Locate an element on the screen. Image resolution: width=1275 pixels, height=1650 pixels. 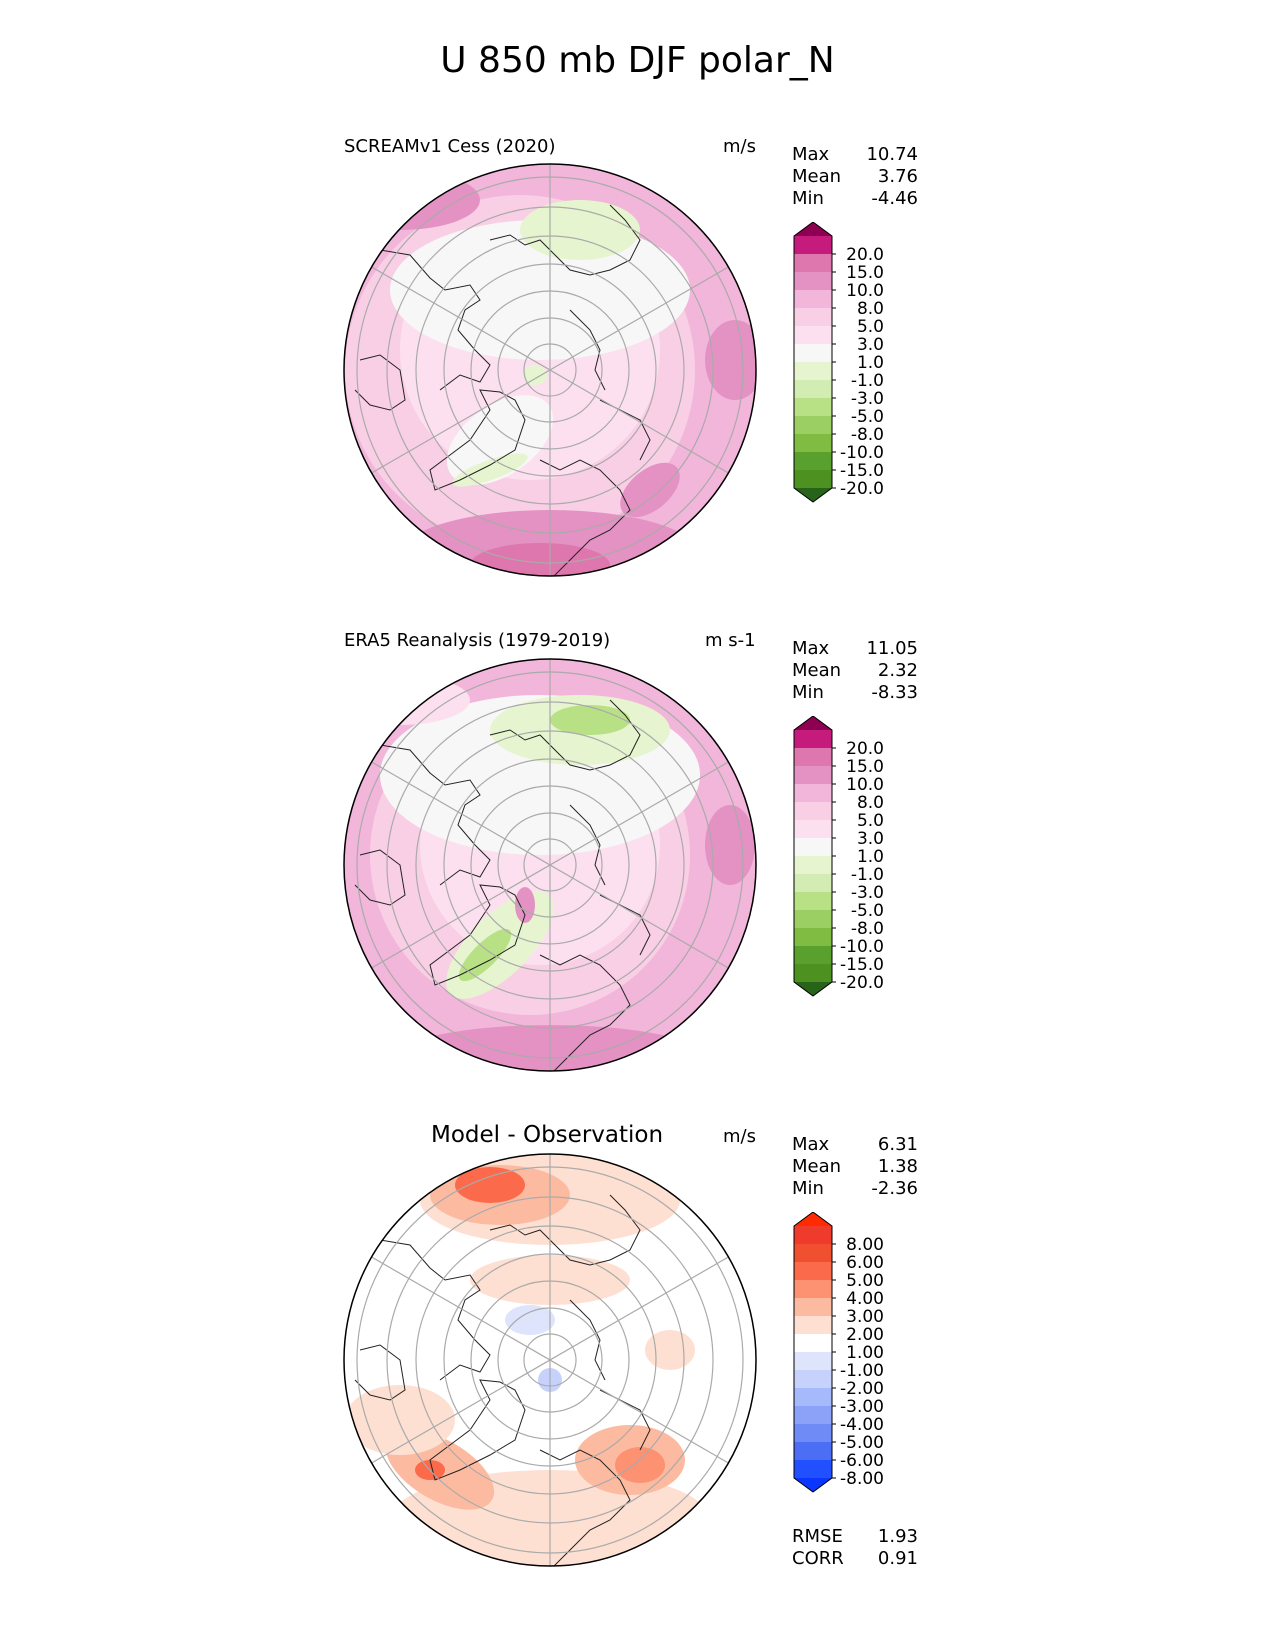
panel-2-units: m s-1 is located at coordinates (730, 640).